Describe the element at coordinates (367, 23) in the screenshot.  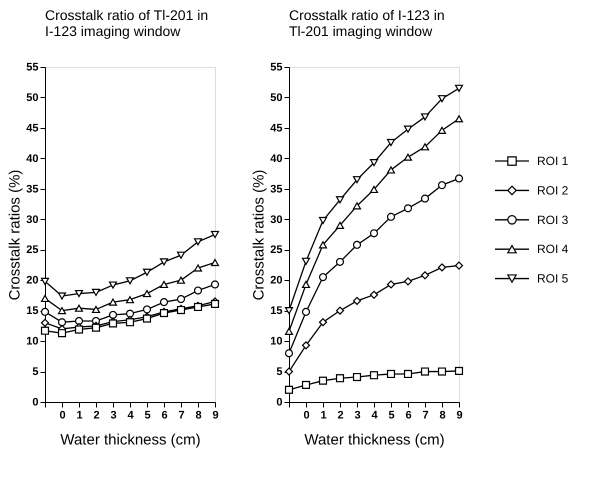
I see `chart-title: Crosstalk ratio of I-123 in Tl-201 imaging window` at that location.